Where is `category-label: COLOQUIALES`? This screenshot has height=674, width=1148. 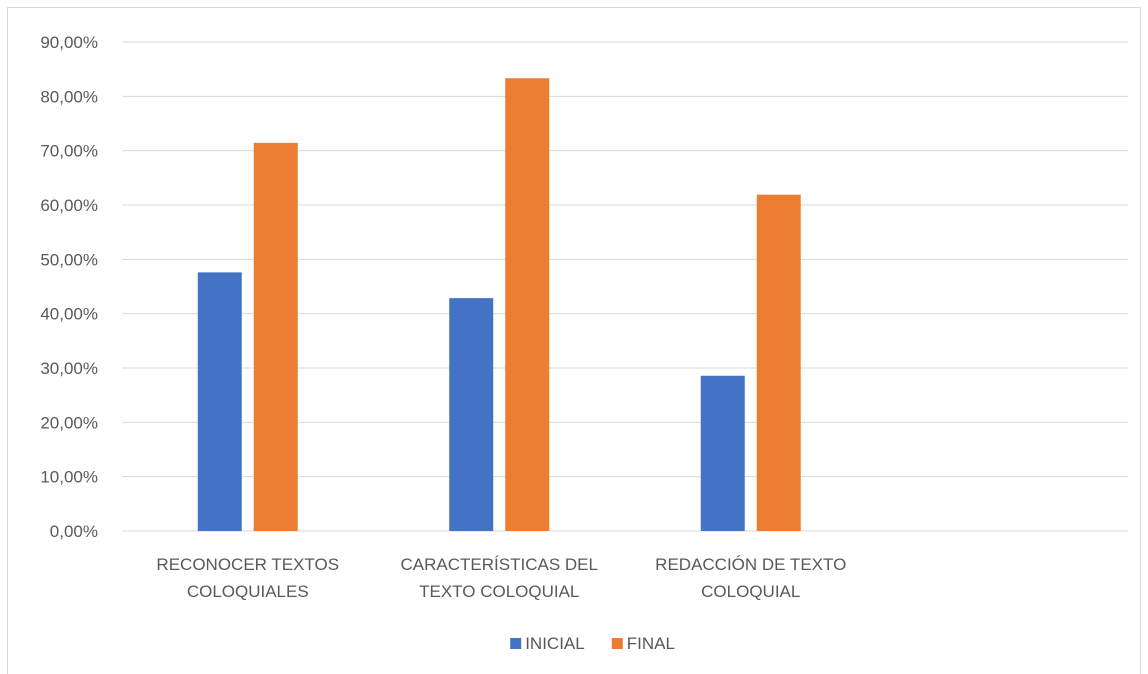 category-label: COLOQUIALES is located at coordinates (248, 591).